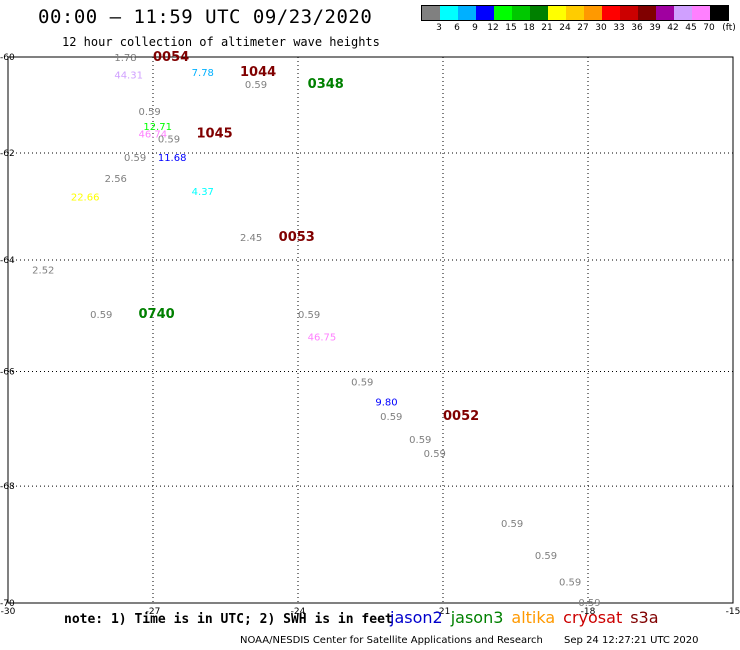 The image size is (740, 650). What do you see at coordinates (511, 28) in the screenshot?
I see `legend-label: 15` at bounding box center [511, 28].